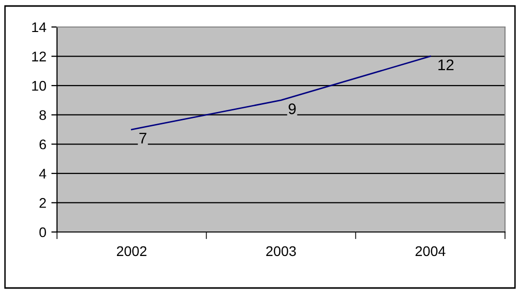 The width and height of the screenshot is (519, 293). Describe the element at coordinates (39, 27) in the screenshot. I see `y-tick-label: 14` at that location.